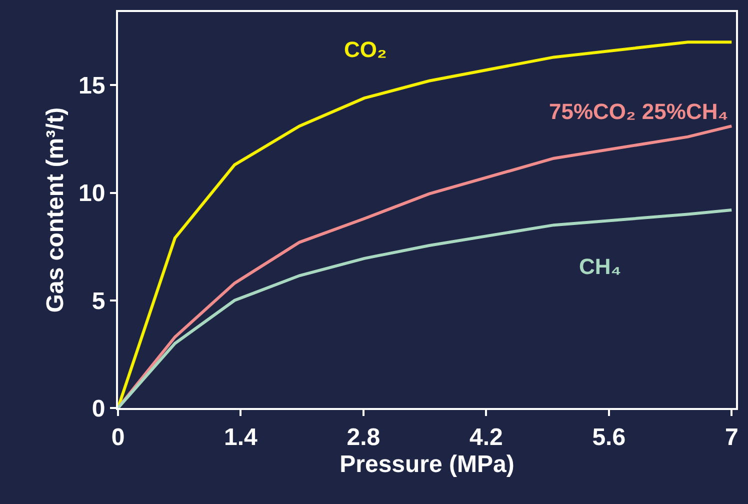 This screenshot has height=504, width=748. I want to click on x-tick-label: 0, so click(118, 437).